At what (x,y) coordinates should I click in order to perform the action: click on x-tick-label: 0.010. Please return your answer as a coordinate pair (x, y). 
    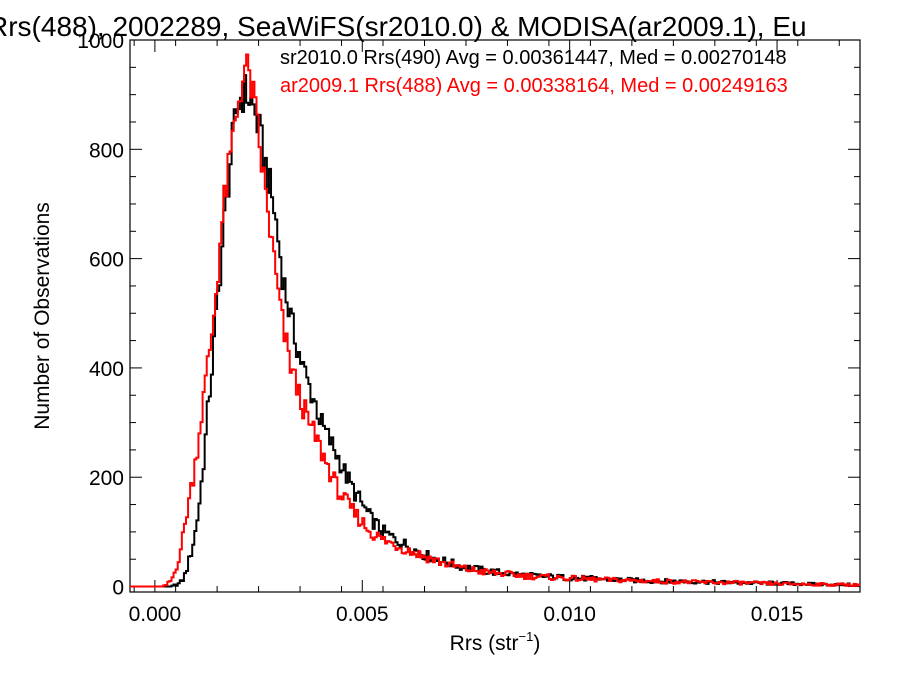
    Looking at the image, I should click on (569, 614).